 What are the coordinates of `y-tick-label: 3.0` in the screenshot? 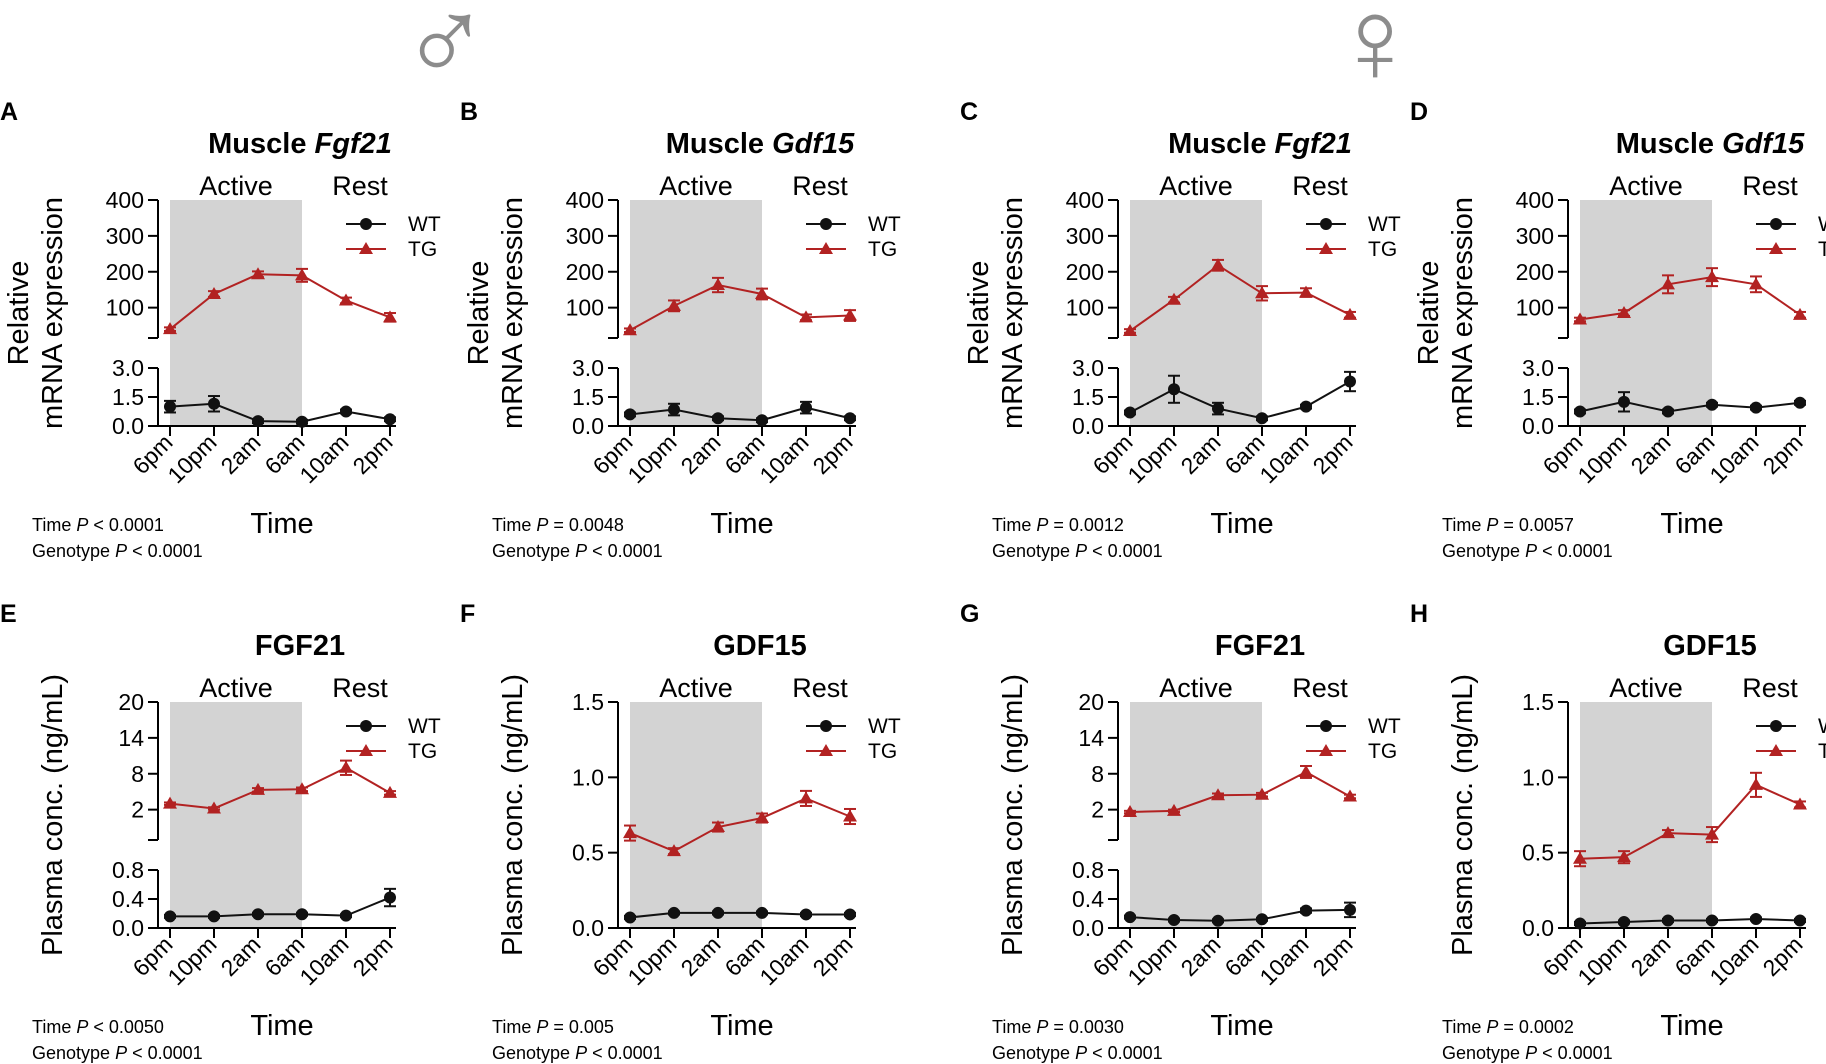 It's located at (588, 368).